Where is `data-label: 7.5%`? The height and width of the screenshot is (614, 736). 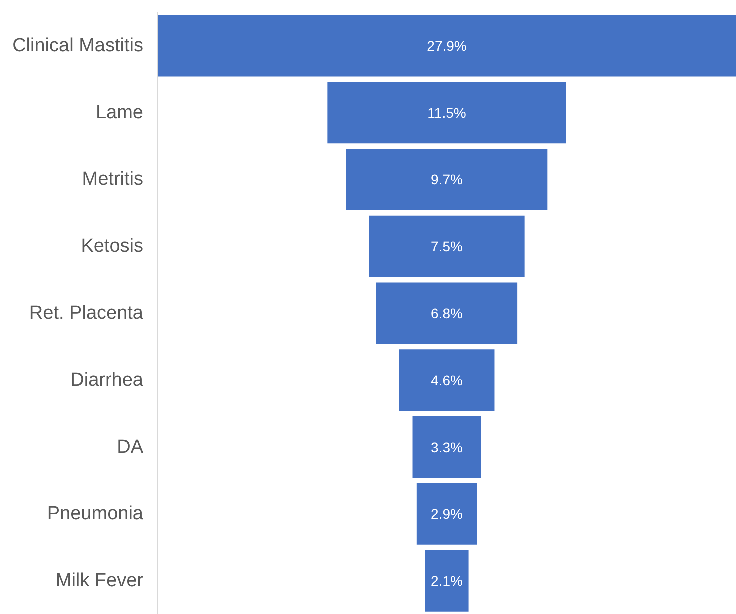 data-label: 7.5% is located at coordinates (447, 246).